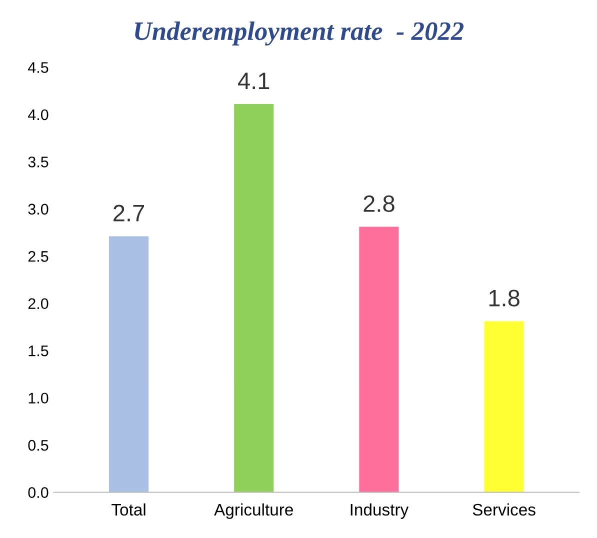  I want to click on data-label: 2.7, so click(129, 213).